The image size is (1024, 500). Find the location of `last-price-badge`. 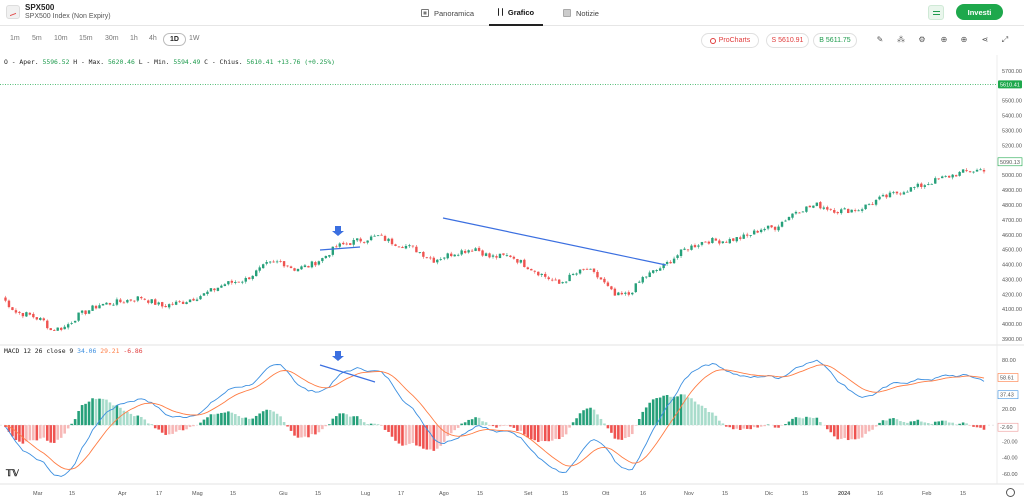

last-price-badge is located at coordinates (1010, 84).